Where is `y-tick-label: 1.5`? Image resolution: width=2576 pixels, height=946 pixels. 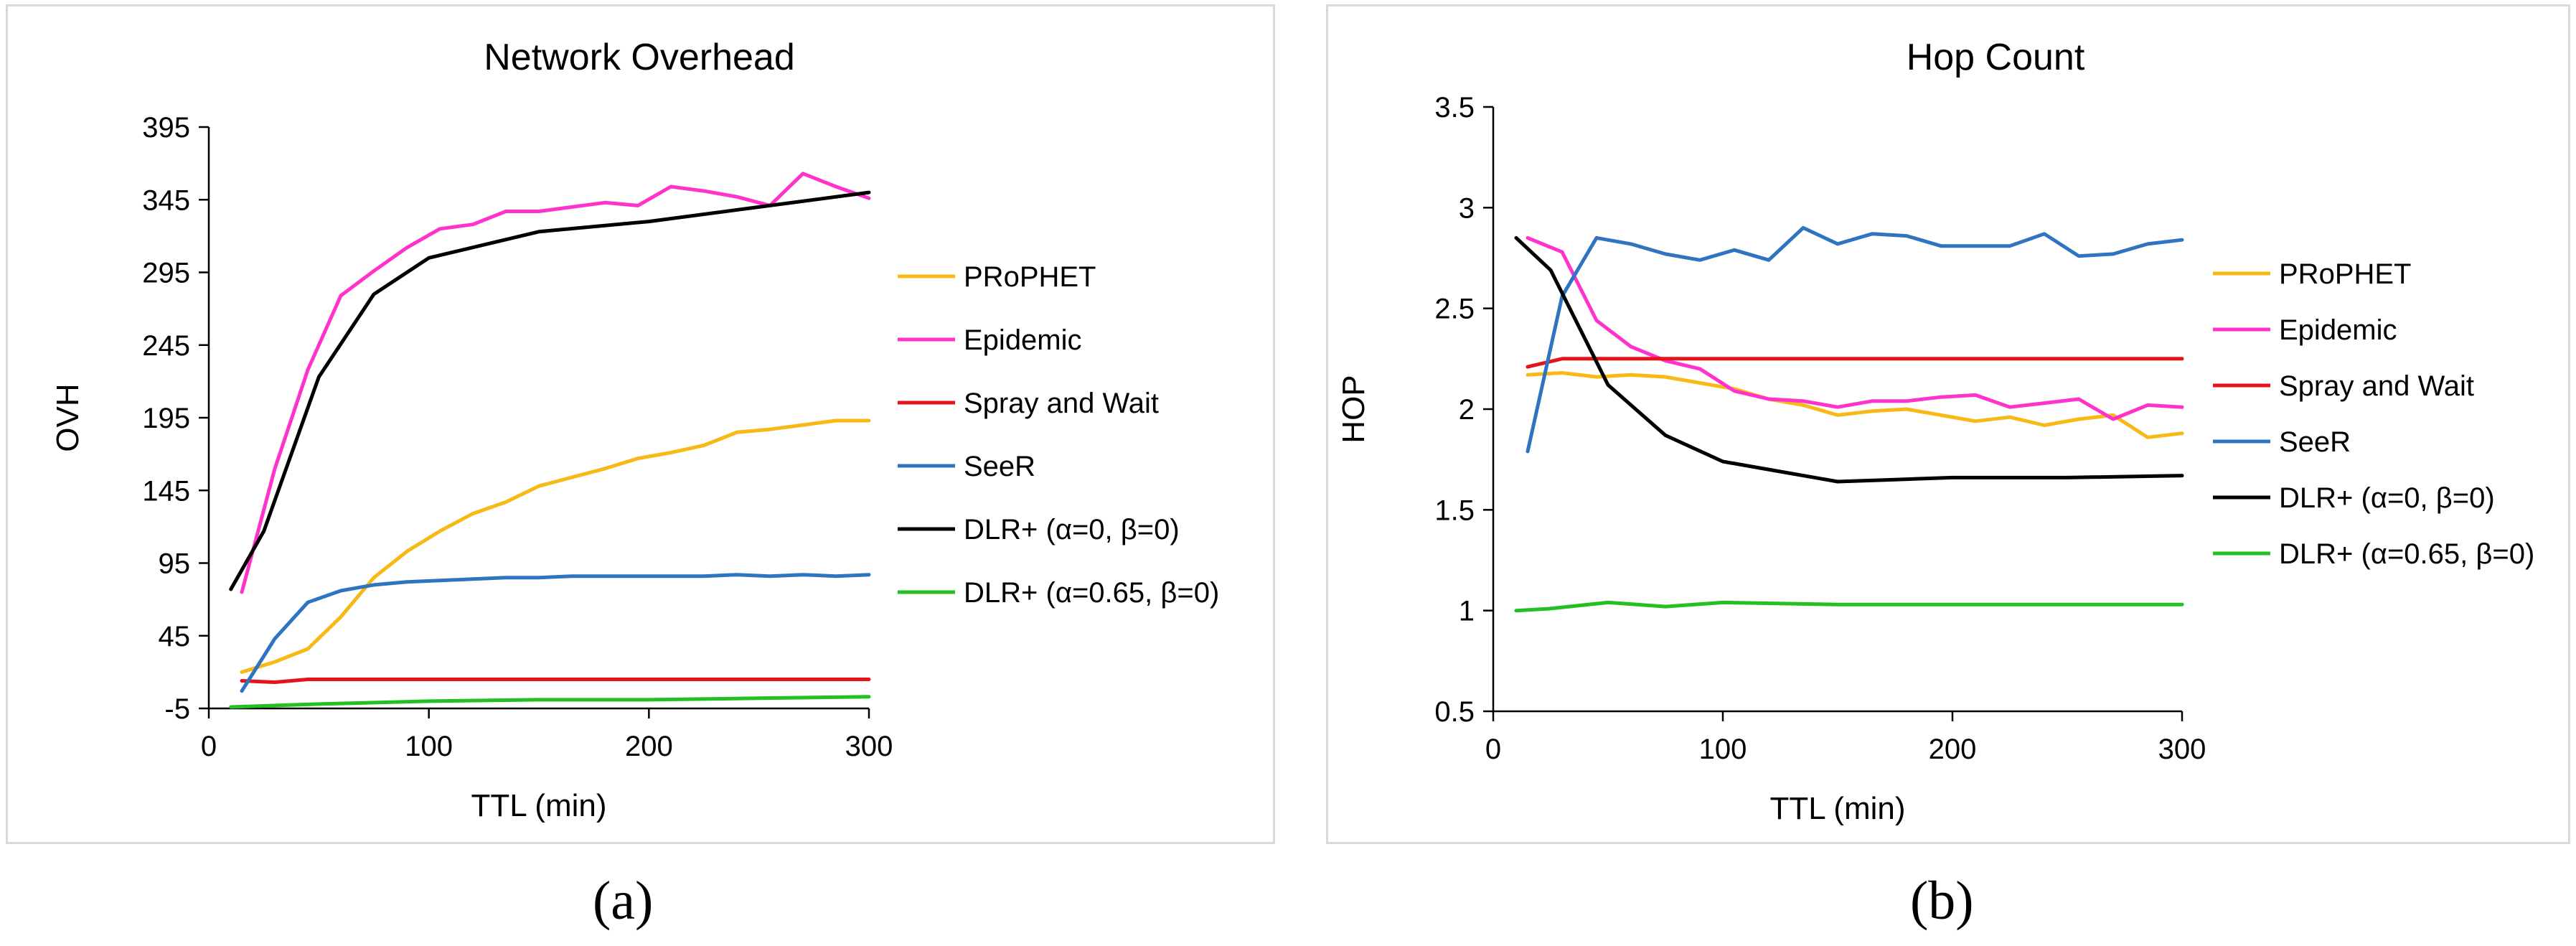
y-tick-label: 1.5 is located at coordinates (1454, 510).